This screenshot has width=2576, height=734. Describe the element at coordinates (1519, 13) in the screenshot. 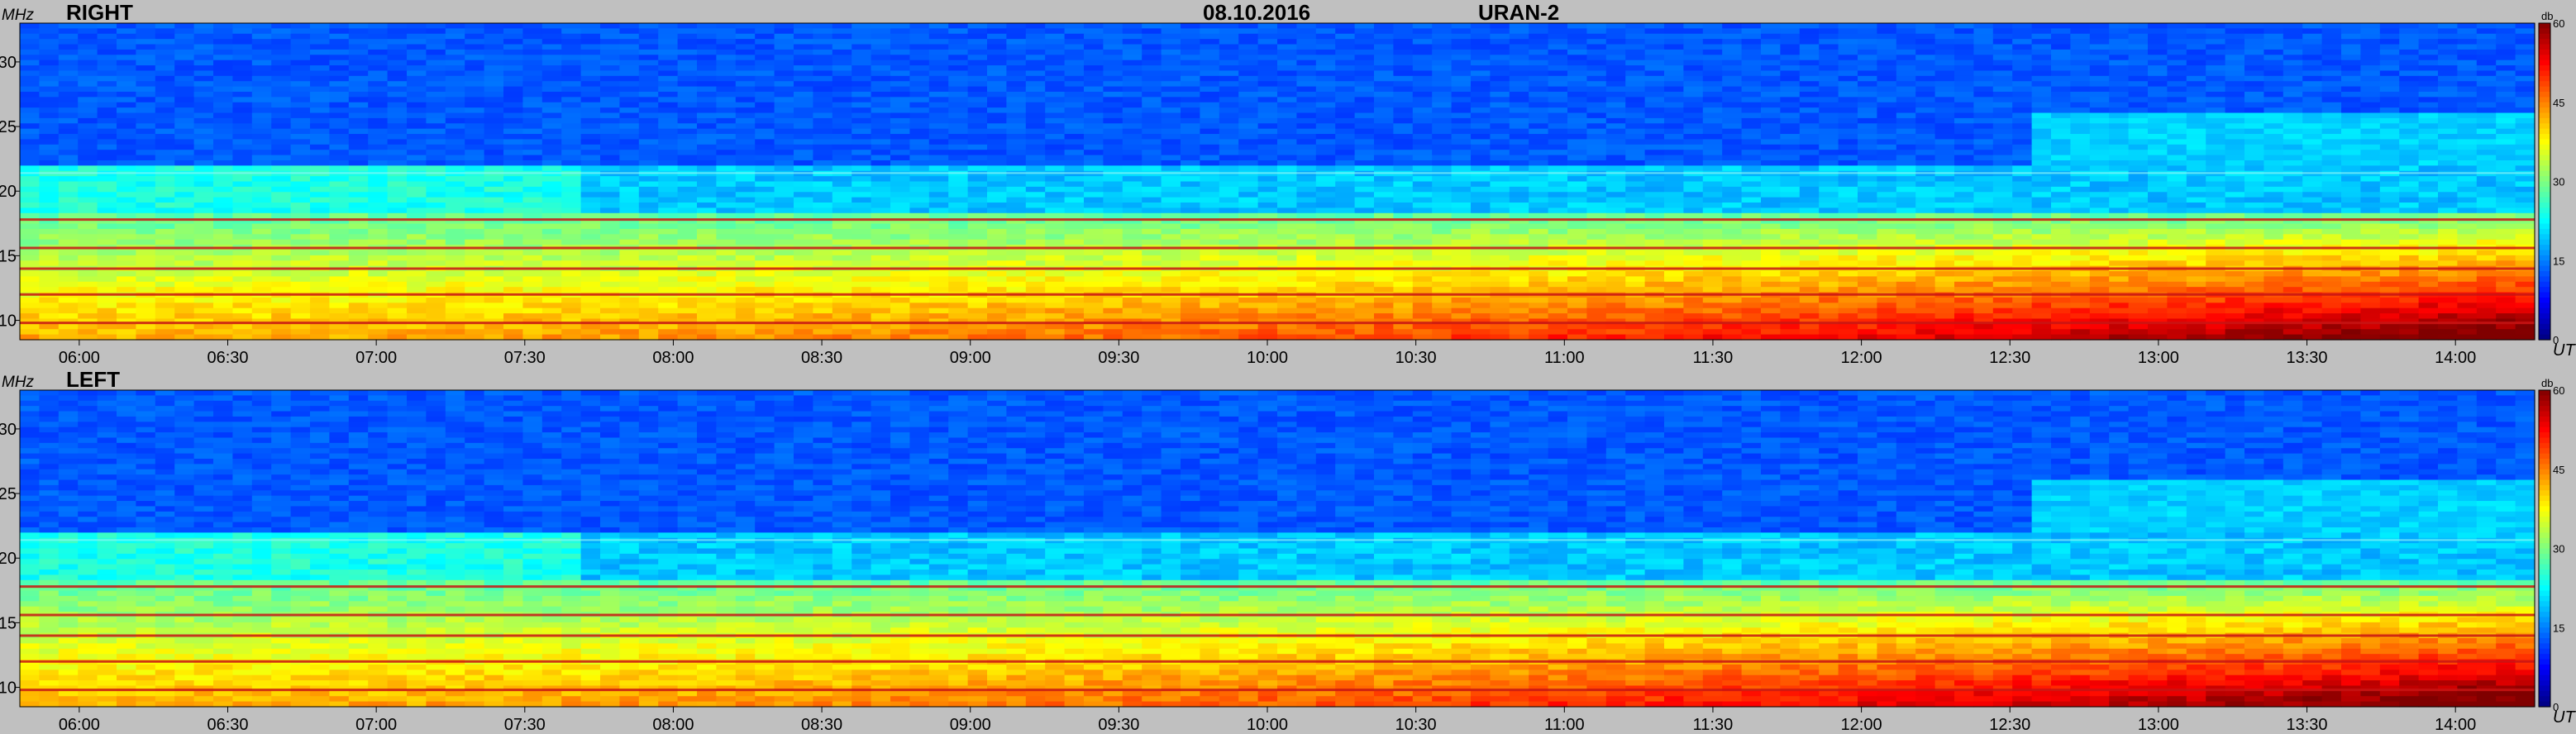

I see `instrument-name: URAN-2` at that location.